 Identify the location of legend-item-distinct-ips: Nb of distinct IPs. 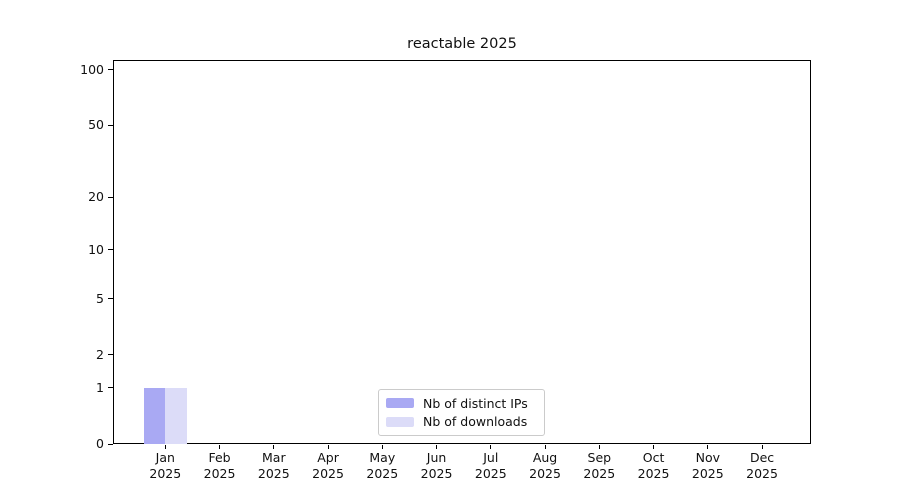
(461, 403).